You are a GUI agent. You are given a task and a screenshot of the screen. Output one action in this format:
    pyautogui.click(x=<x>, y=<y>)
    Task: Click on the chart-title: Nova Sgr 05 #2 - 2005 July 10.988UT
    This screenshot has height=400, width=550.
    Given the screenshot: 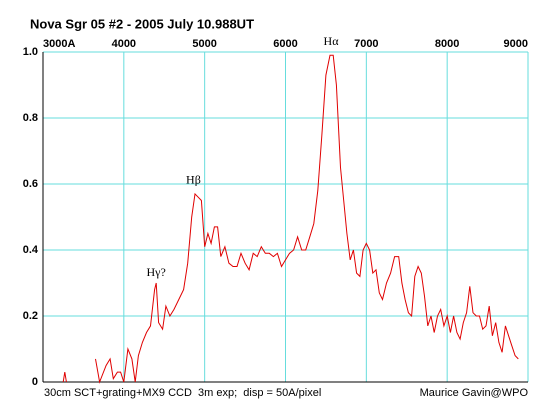 What is the action you would take?
    pyautogui.click(x=142, y=23)
    